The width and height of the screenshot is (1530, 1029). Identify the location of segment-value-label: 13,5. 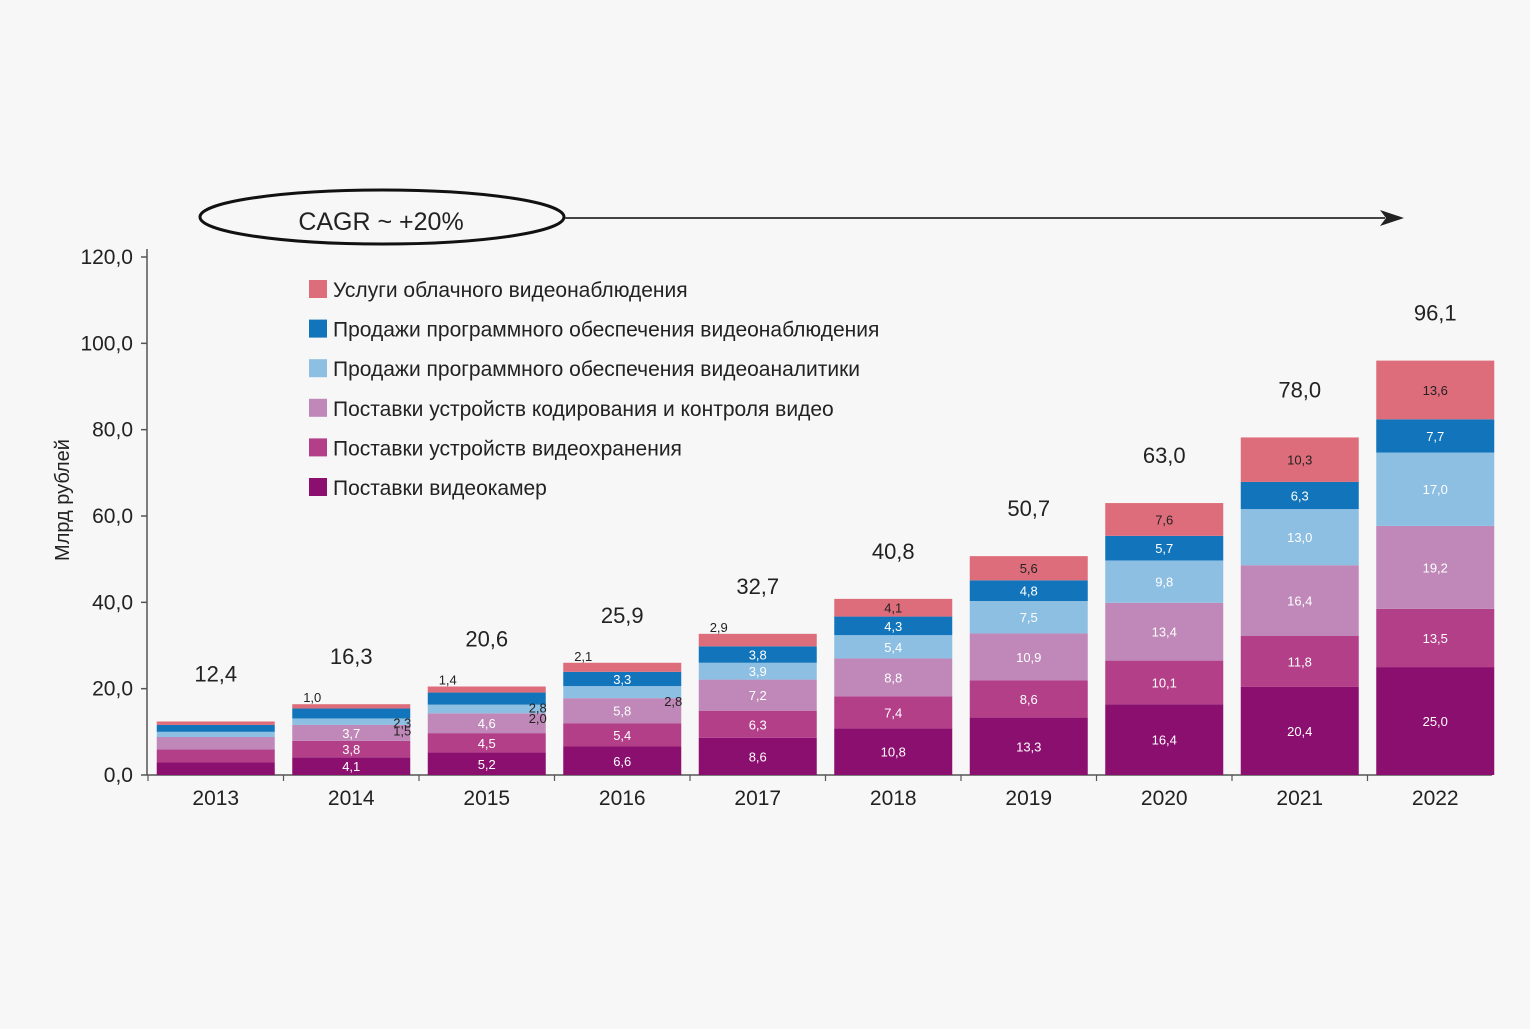
(1435, 638).